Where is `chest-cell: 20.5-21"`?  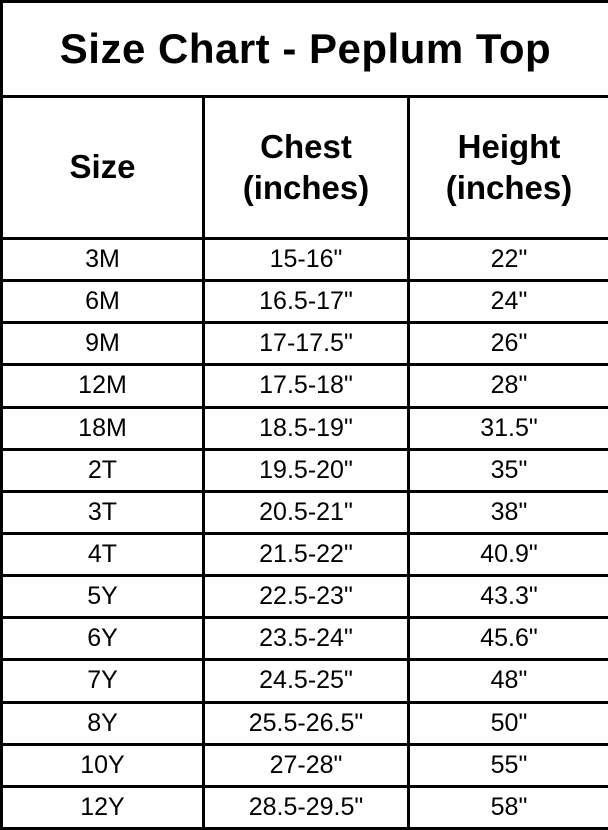
chest-cell: 20.5-21" is located at coordinates (306, 512).